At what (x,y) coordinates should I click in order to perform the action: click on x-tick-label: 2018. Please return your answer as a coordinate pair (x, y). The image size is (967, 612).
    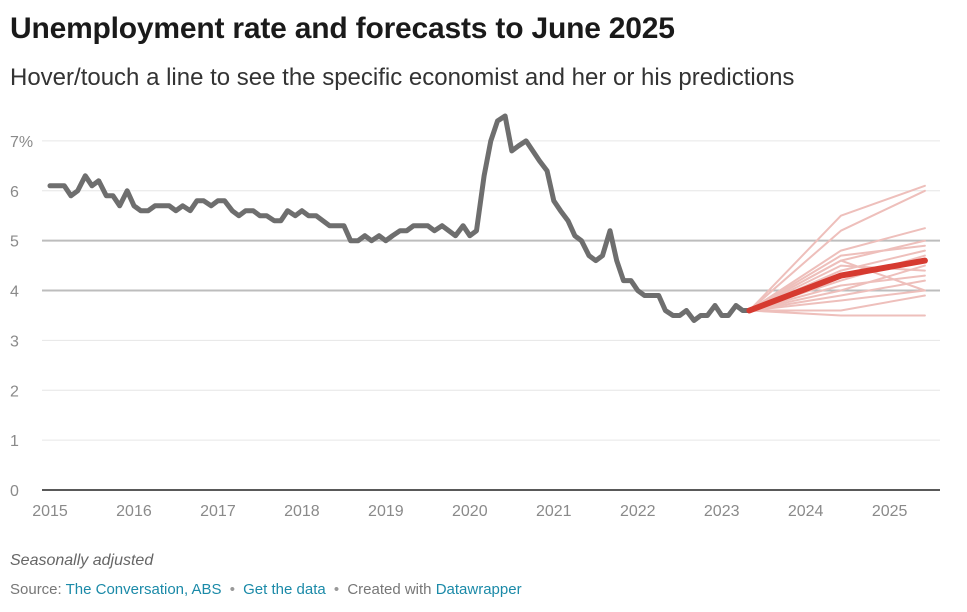
    Looking at the image, I should click on (302, 511).